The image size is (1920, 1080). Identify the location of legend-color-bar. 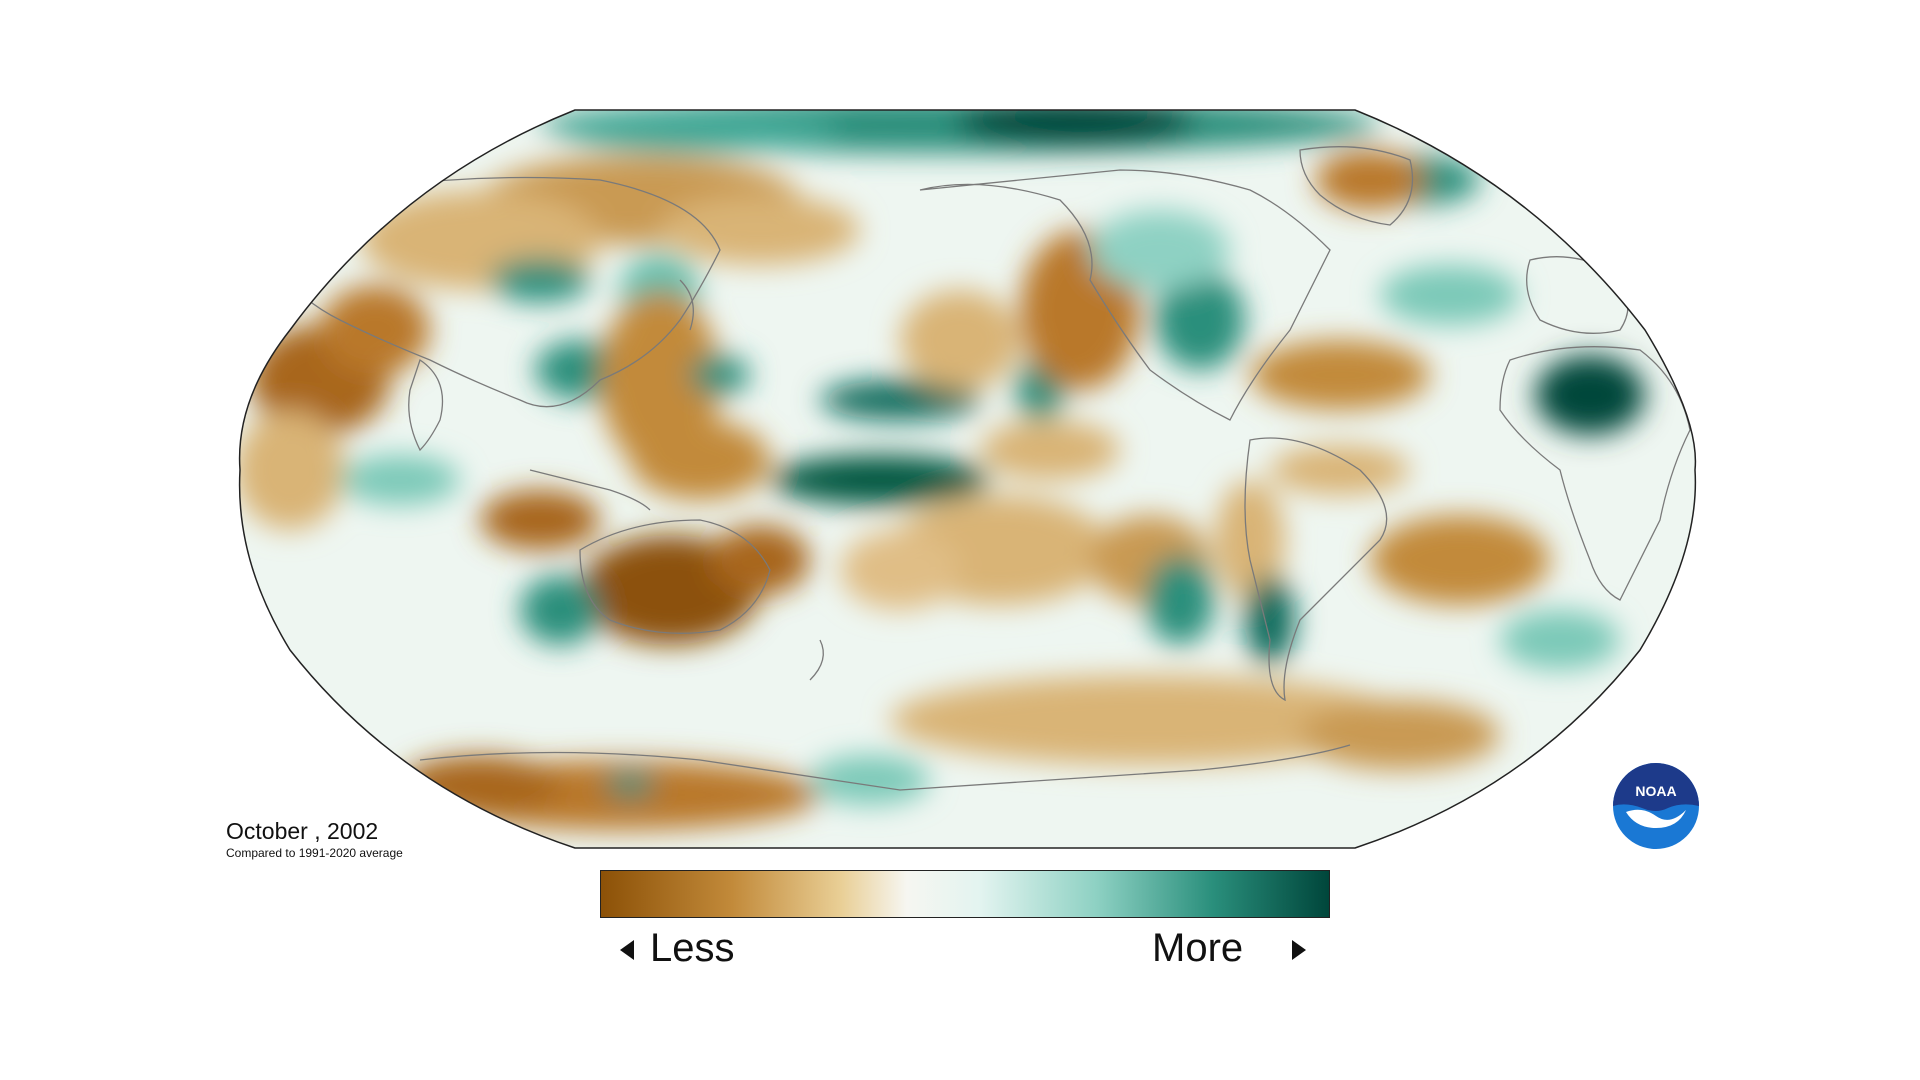
(965, 894).